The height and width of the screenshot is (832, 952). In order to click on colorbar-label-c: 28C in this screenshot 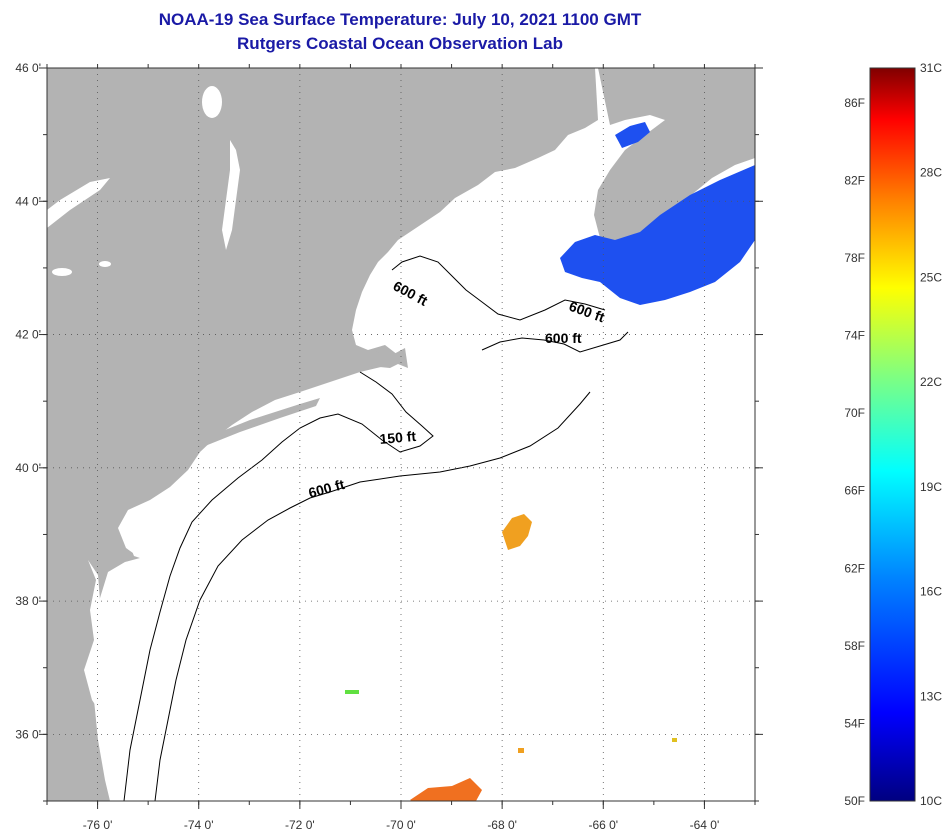, I will do `click(931, 173)`.